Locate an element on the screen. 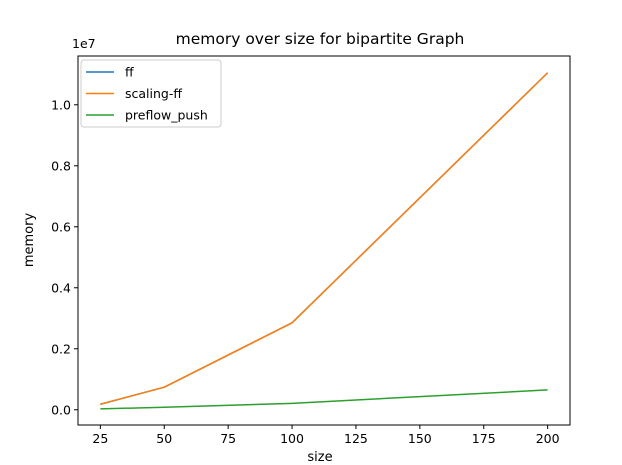  legend-label-0: ff is located at coordinates (129, 72).